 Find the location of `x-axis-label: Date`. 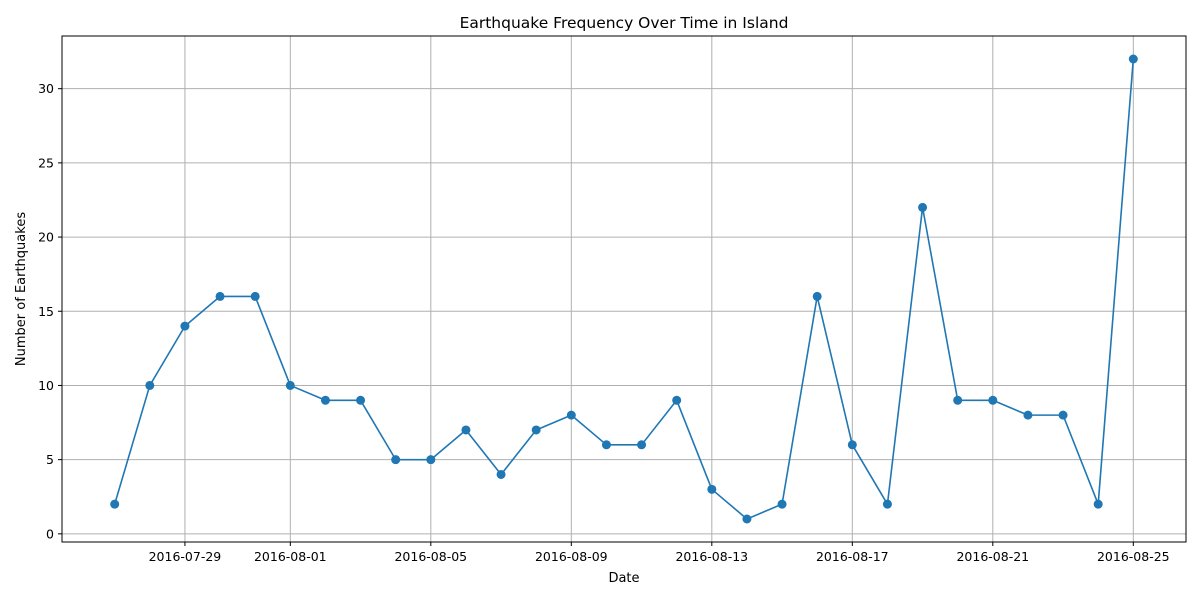

x-axis-label: Date is located at coordinates (623, 578).